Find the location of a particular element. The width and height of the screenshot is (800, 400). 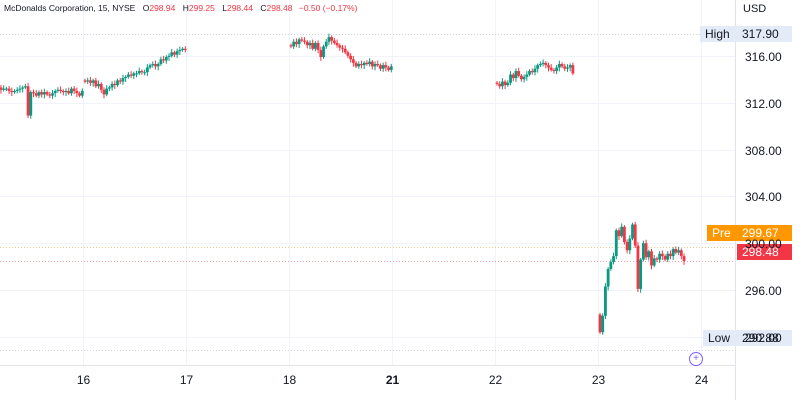

date-tick-label: 23 is located at coordinates (598, 380).